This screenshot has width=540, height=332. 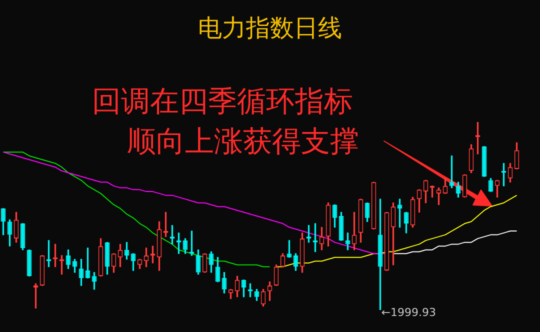 I want to click on text: 回调在四季循环指标, so click(x=222, y=101).